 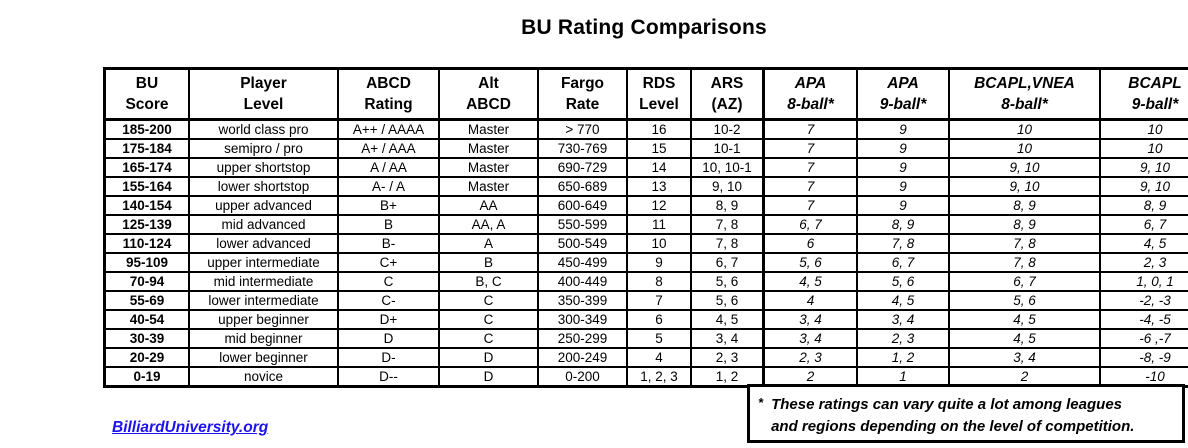 What do you see at coordinates (659, 319) in the screenshot?
I see `cell: 6` at bounding box center [659, 319].